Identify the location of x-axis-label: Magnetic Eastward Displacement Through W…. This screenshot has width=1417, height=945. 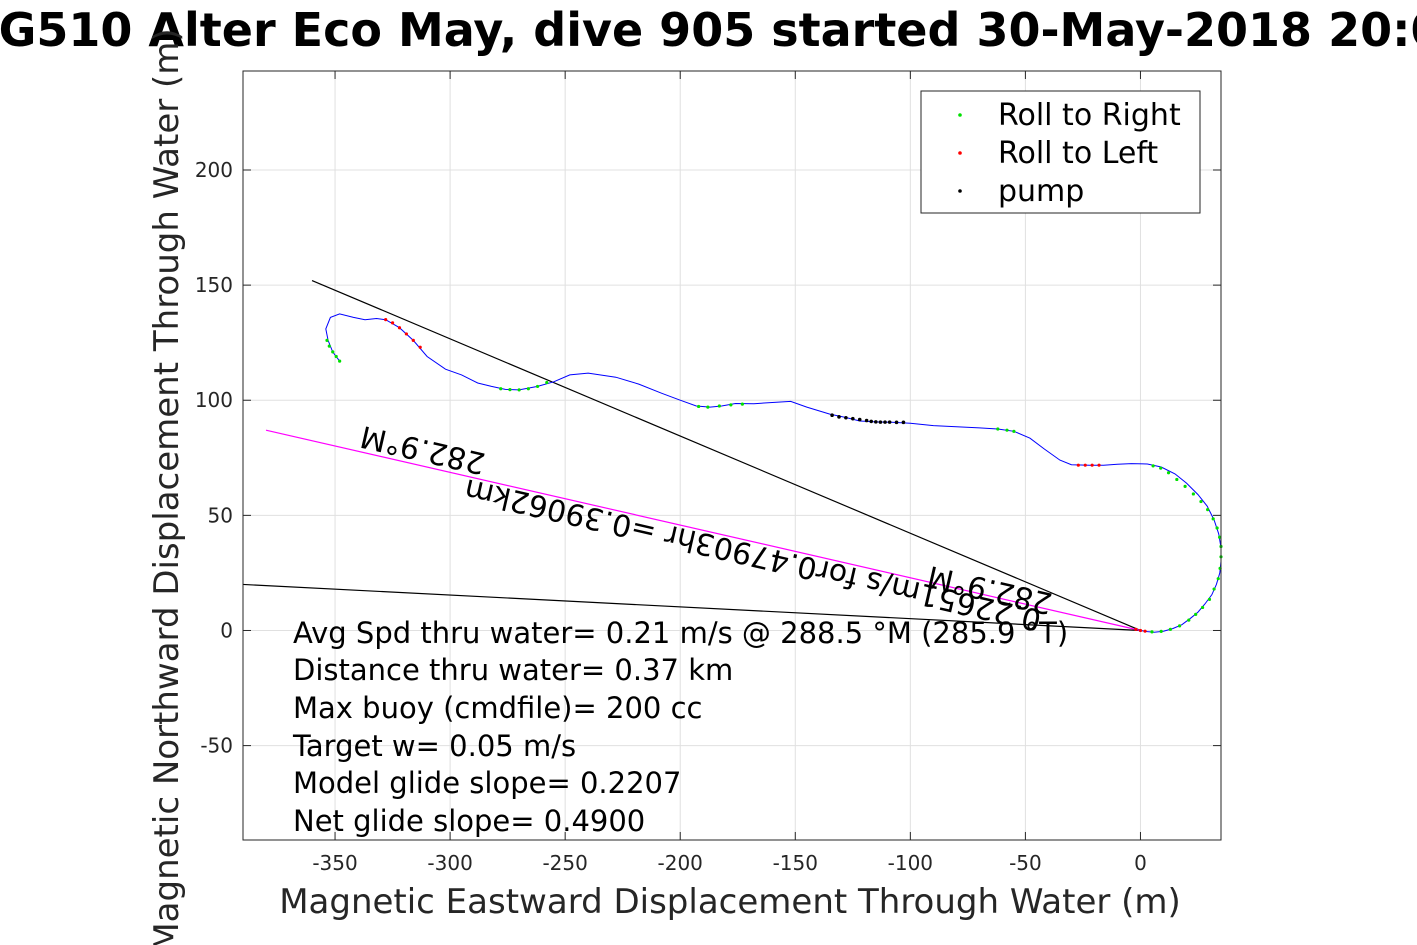
(730, 902).